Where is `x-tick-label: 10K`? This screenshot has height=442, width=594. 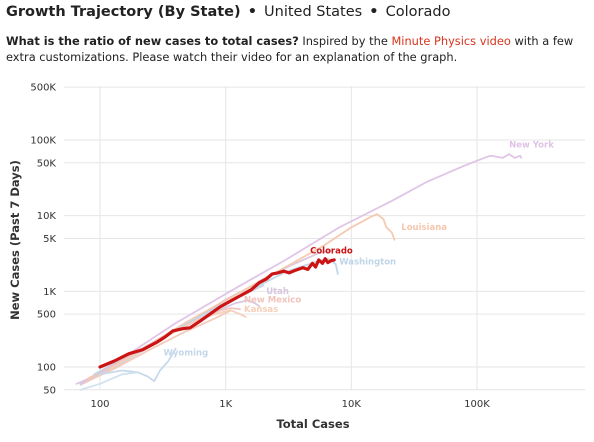 x-tick-label: 10K is located at coordinates (352, 404).